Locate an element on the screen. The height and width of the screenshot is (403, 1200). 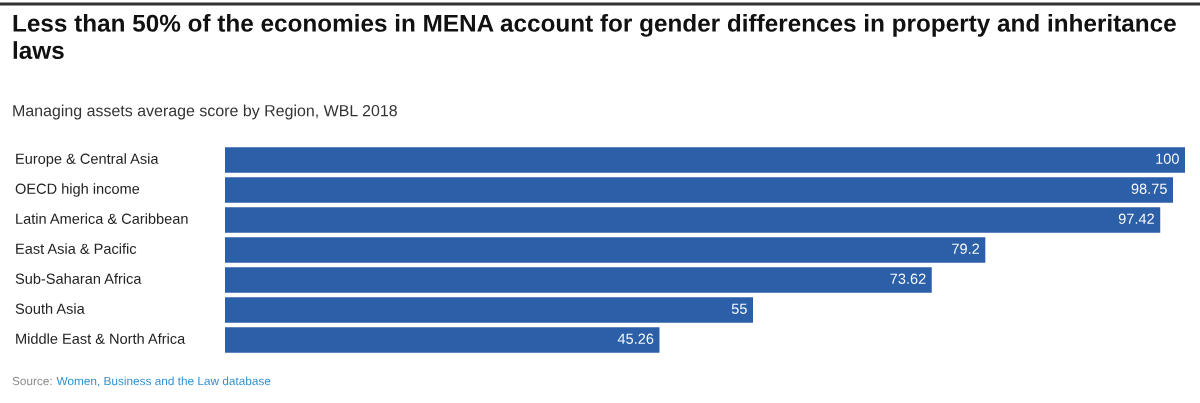
chart-subtitle: Managing assets average score by Region, WBL 2018 is located at coordinates (205, 112).